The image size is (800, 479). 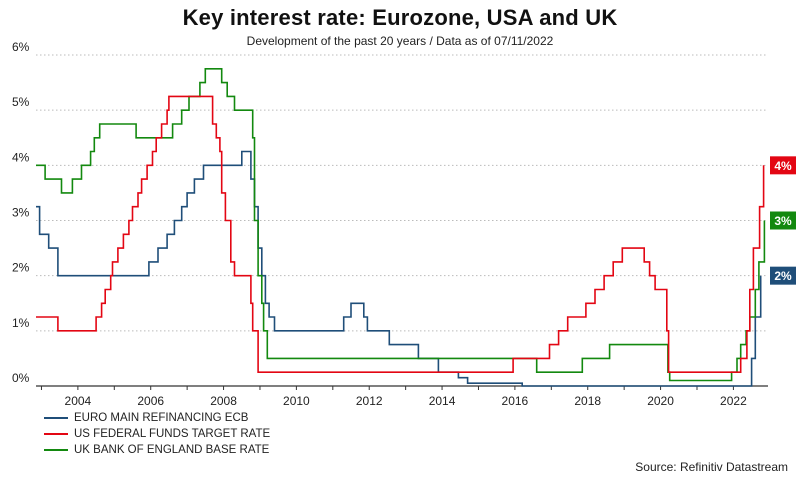 I want to click on x-tick-label: 2008, so click(x=223, y=401).